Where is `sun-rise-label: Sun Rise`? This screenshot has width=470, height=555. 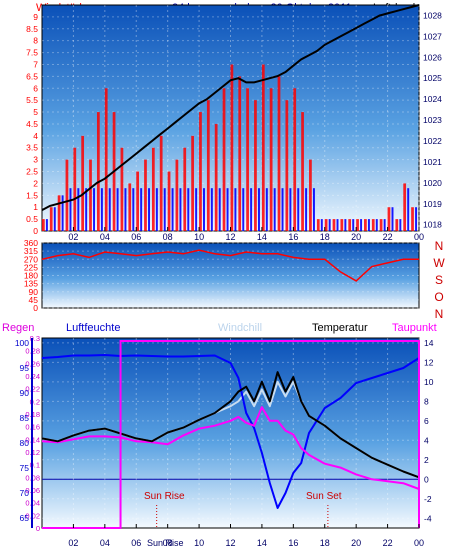 sun-rise-label: Sun Rise is located at coordinates (164, 496).